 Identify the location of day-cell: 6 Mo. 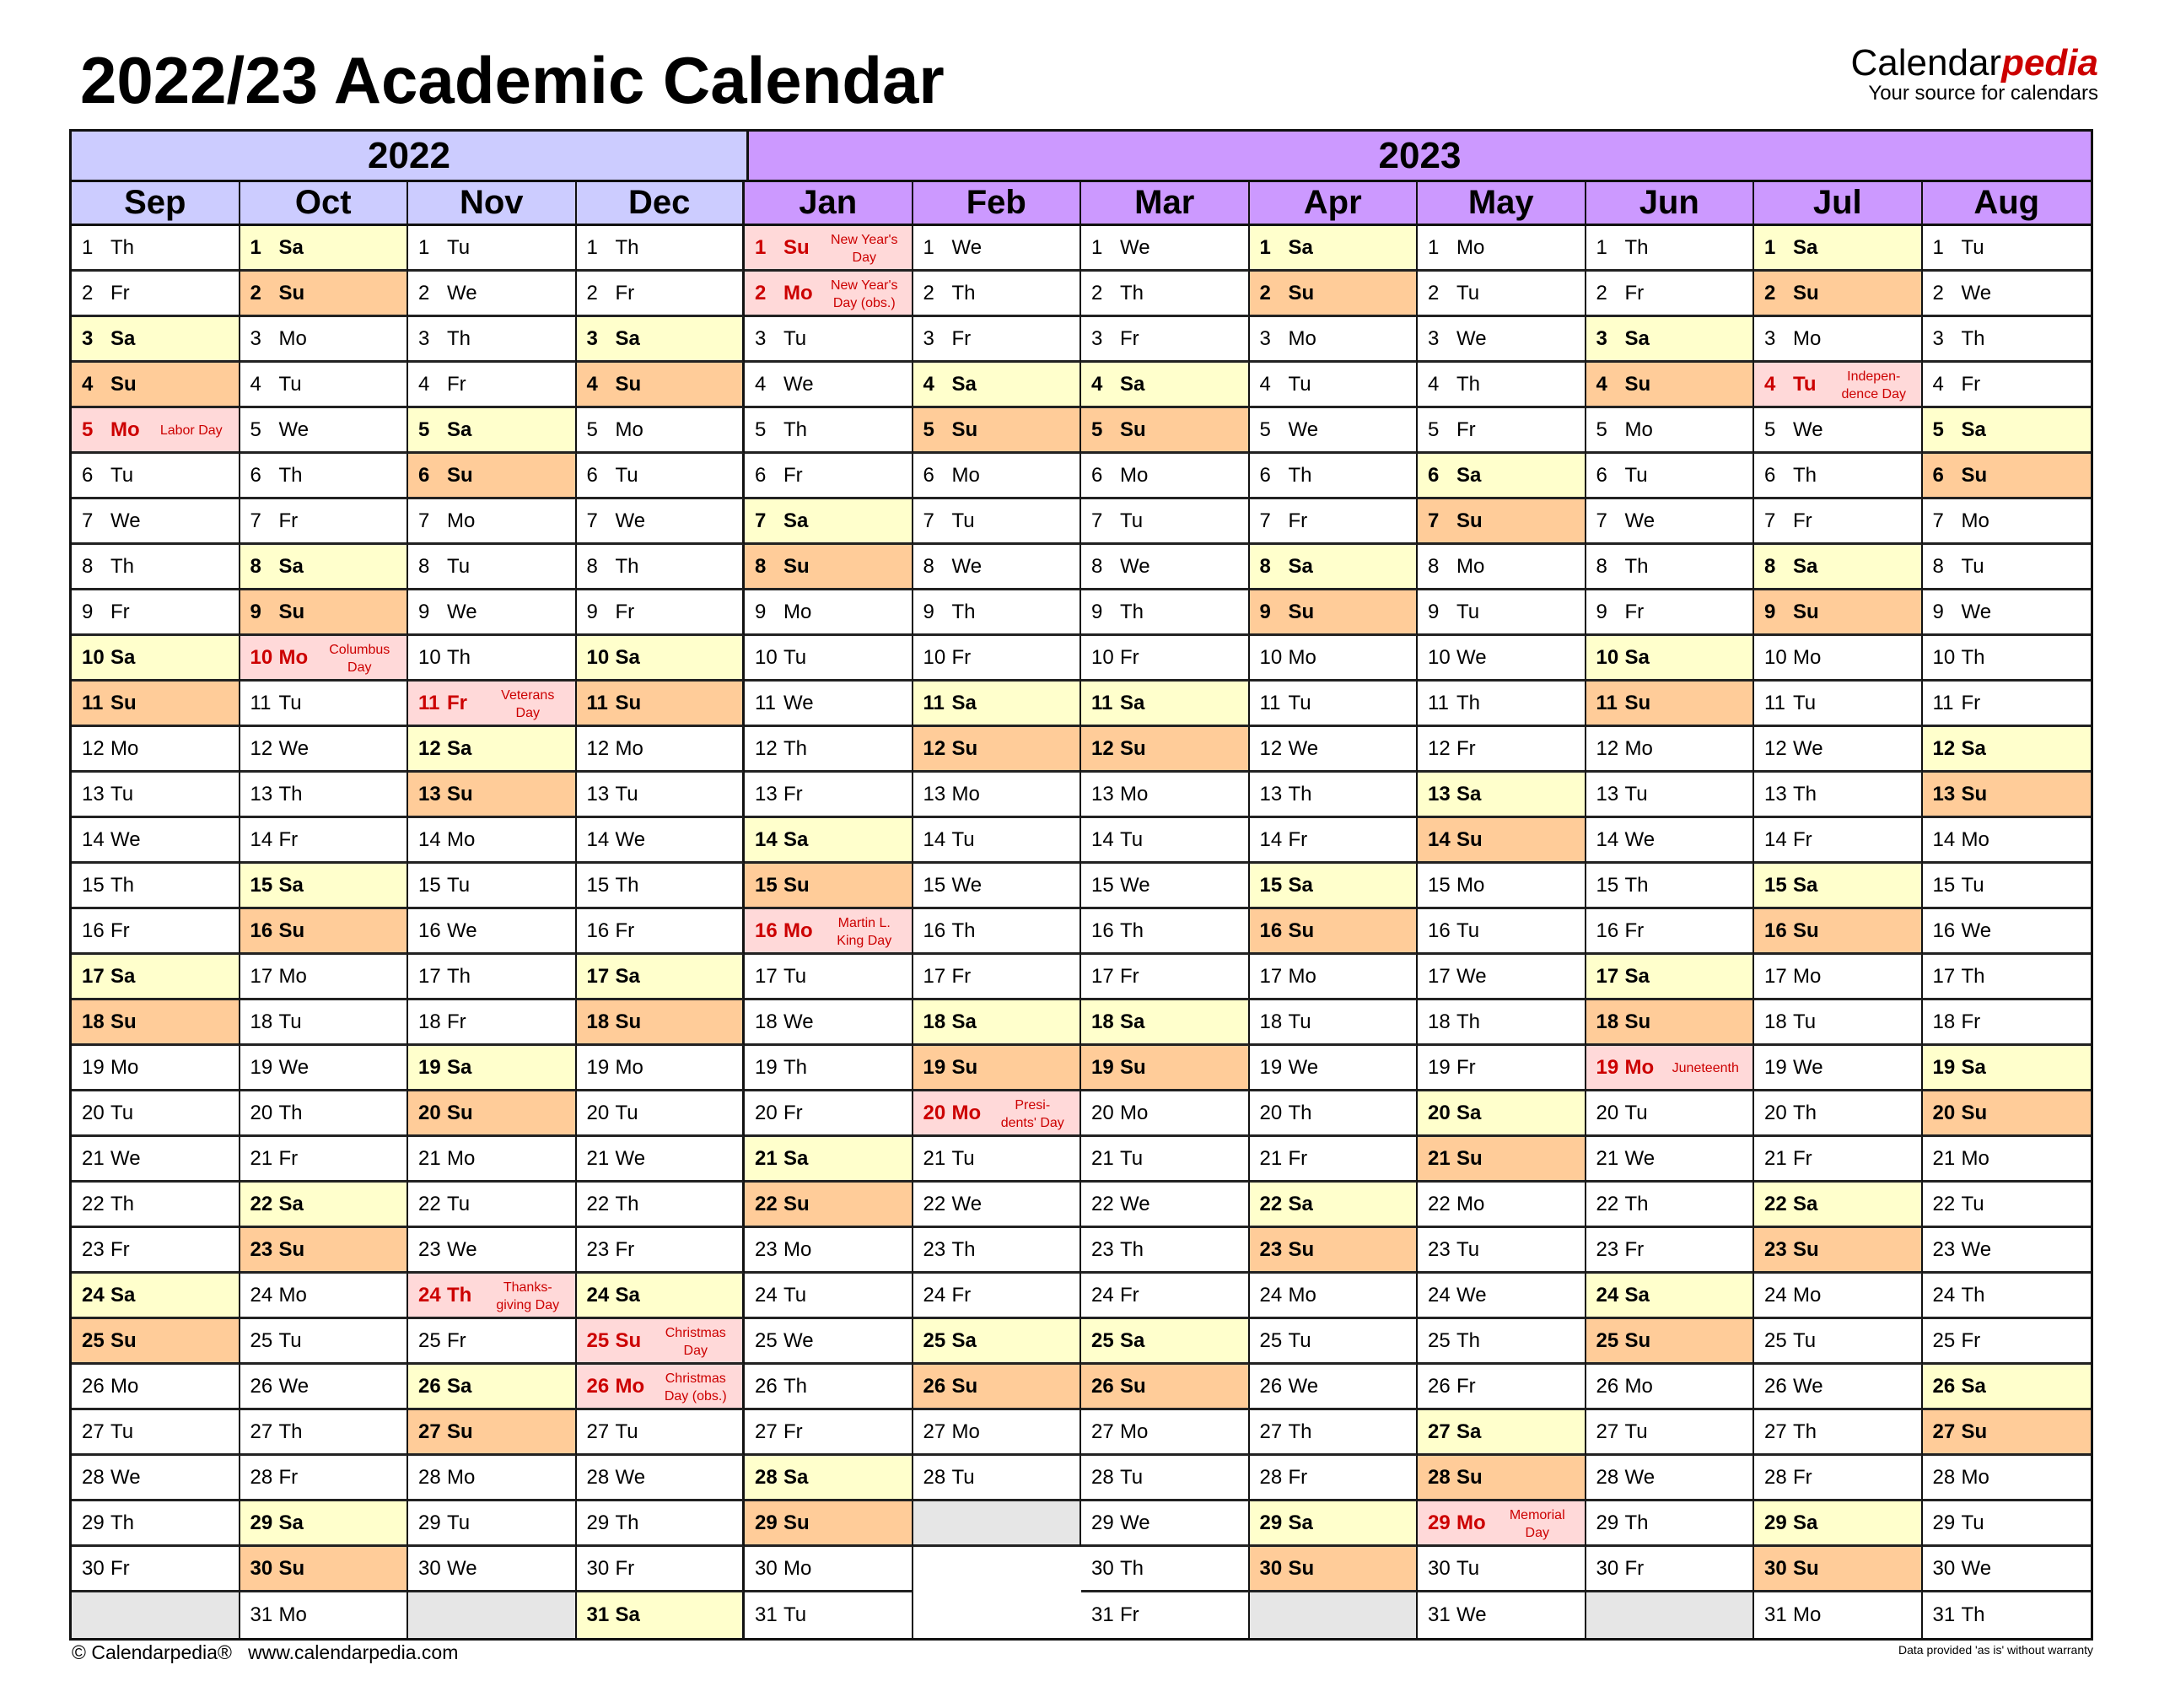
(1165, 476).